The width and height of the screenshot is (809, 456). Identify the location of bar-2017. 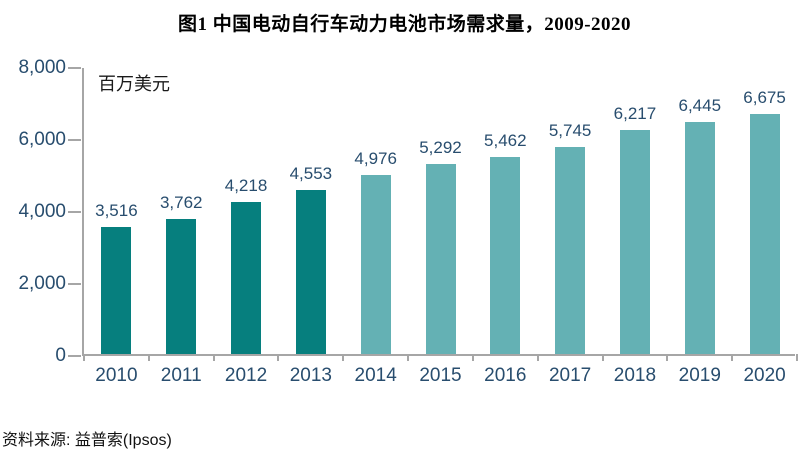
(570, 250).